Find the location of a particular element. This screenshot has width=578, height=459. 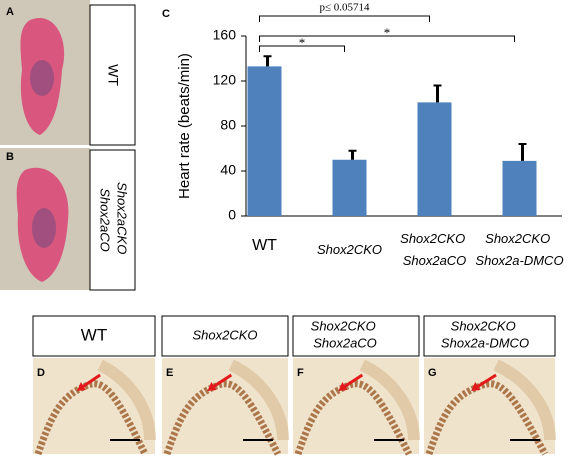

group-label: Shox2CKO is located at coordinates (224, 334).